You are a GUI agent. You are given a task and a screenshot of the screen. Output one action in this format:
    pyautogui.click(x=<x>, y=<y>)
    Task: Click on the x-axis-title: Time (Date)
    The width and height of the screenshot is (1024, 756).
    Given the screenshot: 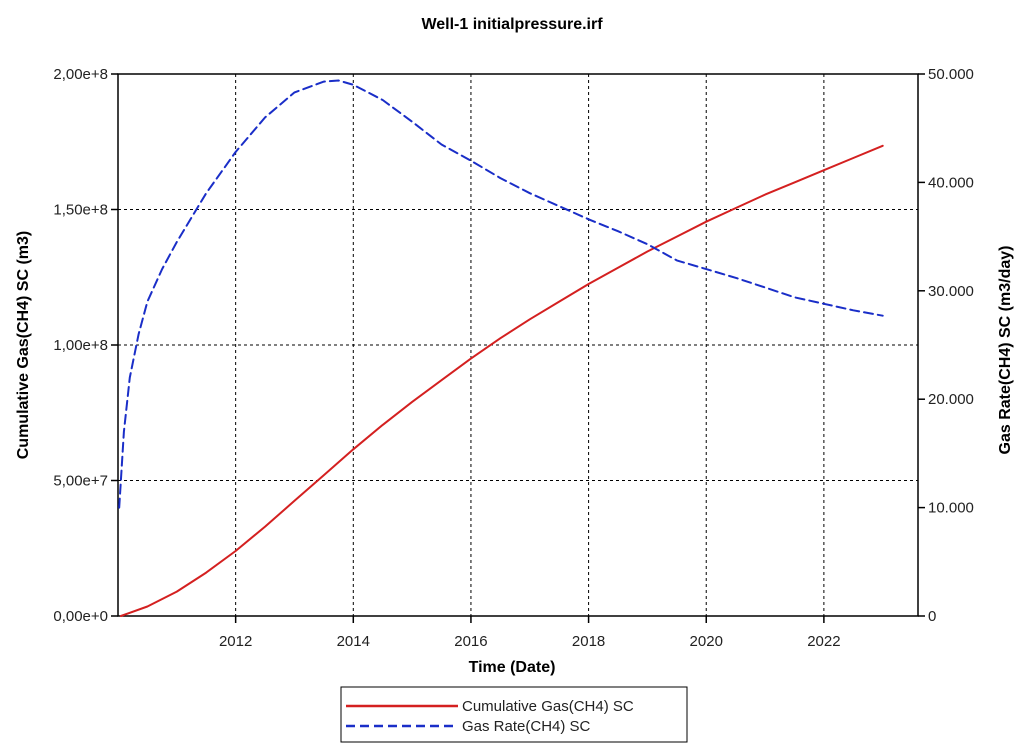 What is the action you would take?
    pyautogui.click(x=512, y=667)
    